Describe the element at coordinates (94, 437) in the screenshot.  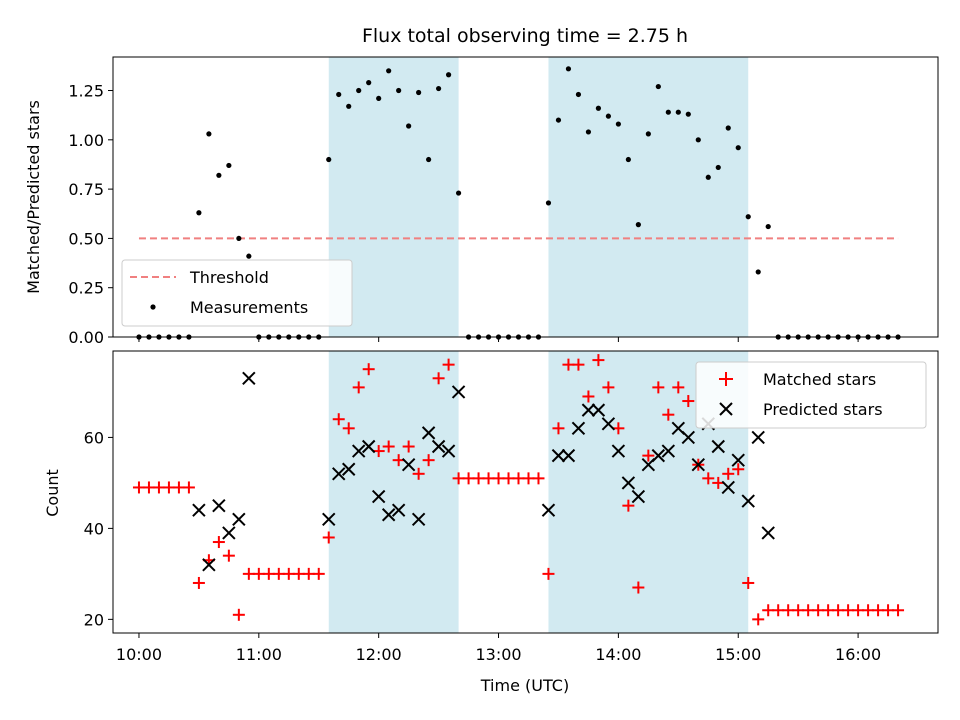
I see `y-tick-label: 60` at that location.